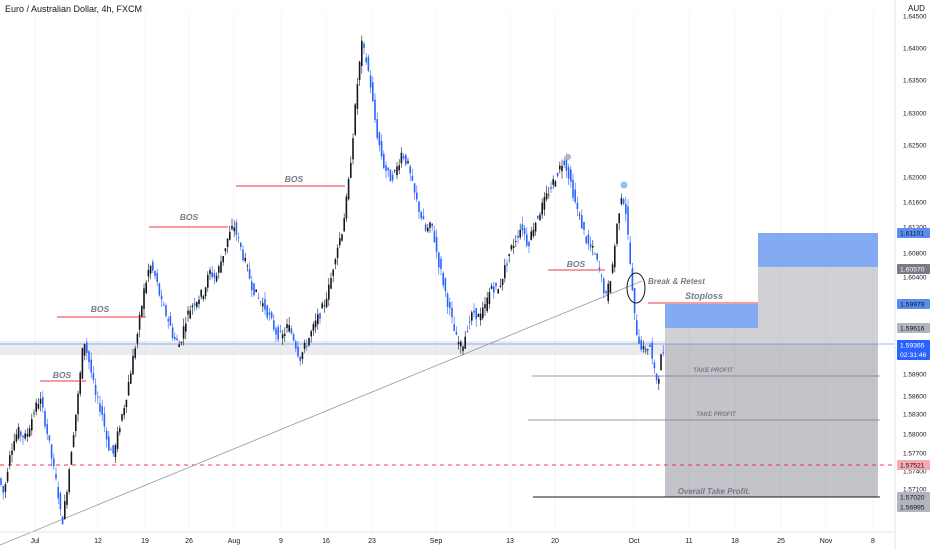  What do you see at coordinates (771, 420) in the screenshot?
I see `target-zone-overlap` at bounding box center [771, 420].